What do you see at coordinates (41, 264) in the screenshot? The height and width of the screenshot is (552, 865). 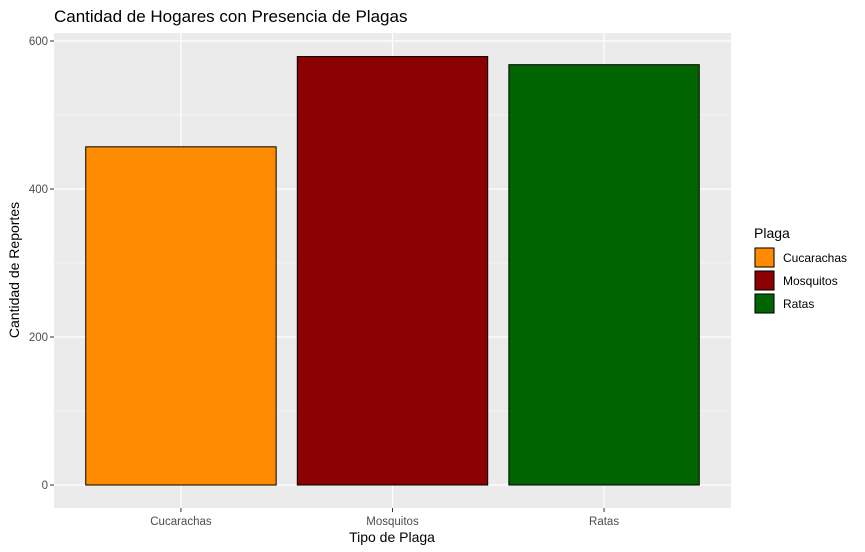 I see `y-axis: 0 200 400 600` at bounding box center [41, 264].